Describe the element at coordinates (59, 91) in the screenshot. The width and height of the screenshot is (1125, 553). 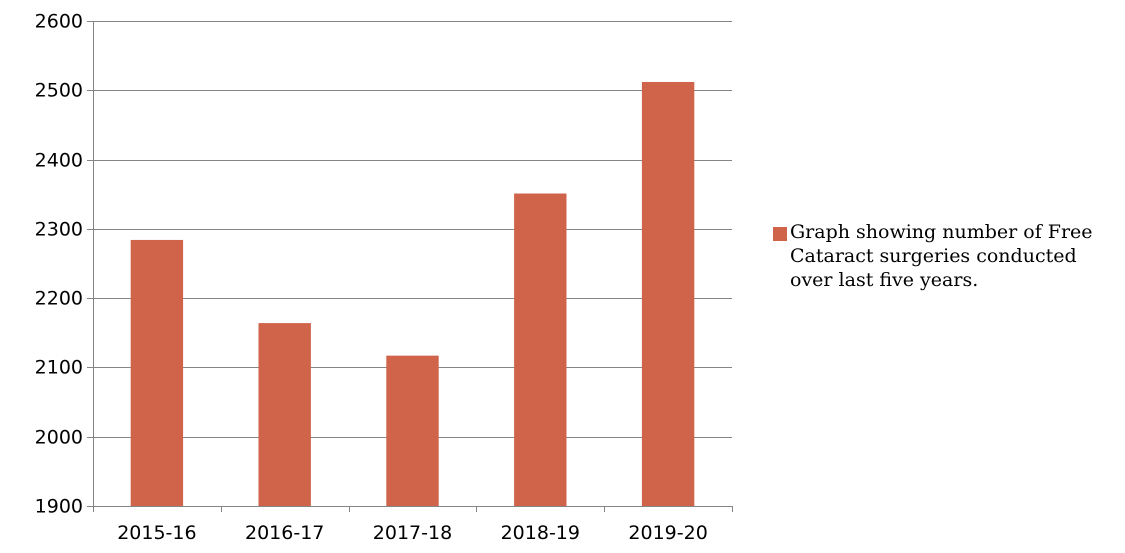
I see `y-tick-label: 2500` at that location.